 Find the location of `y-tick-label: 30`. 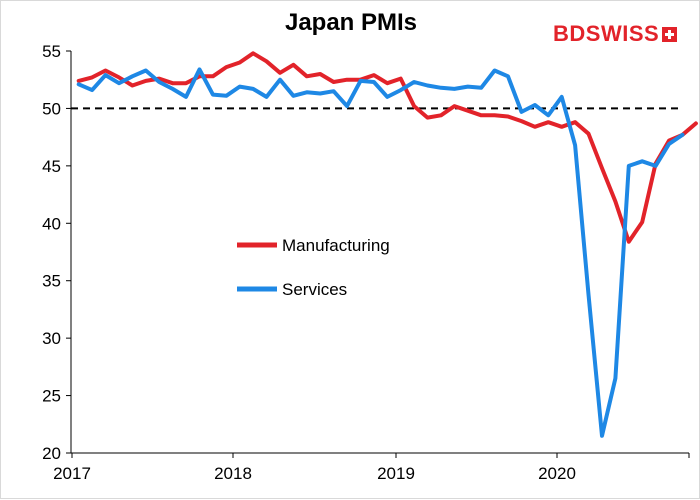

y-tick-label: 30 is located at coordinates (51, 338).